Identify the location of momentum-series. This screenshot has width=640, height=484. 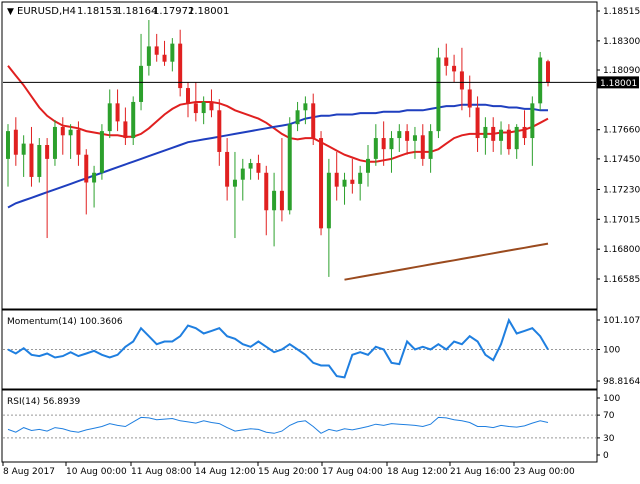
(278, 348).